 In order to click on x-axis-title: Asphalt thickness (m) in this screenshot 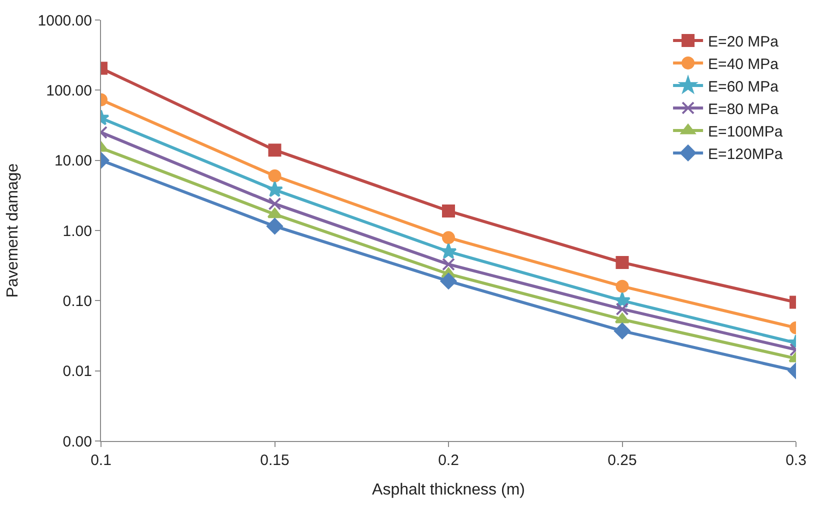, I will do `click(448, 490)`.